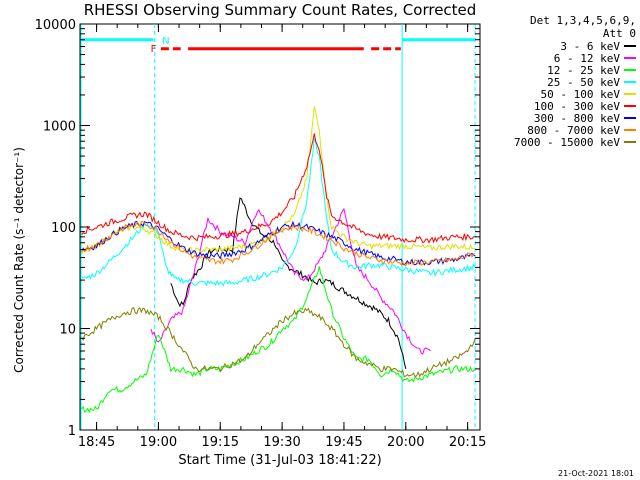 Image resolution: width=640 pixels, height=480 pixels. Describe the element at coordinates (583, 20) in the screenshot. I see `legend-header-1: Det 1,3,4,5,6,9,` at that location.